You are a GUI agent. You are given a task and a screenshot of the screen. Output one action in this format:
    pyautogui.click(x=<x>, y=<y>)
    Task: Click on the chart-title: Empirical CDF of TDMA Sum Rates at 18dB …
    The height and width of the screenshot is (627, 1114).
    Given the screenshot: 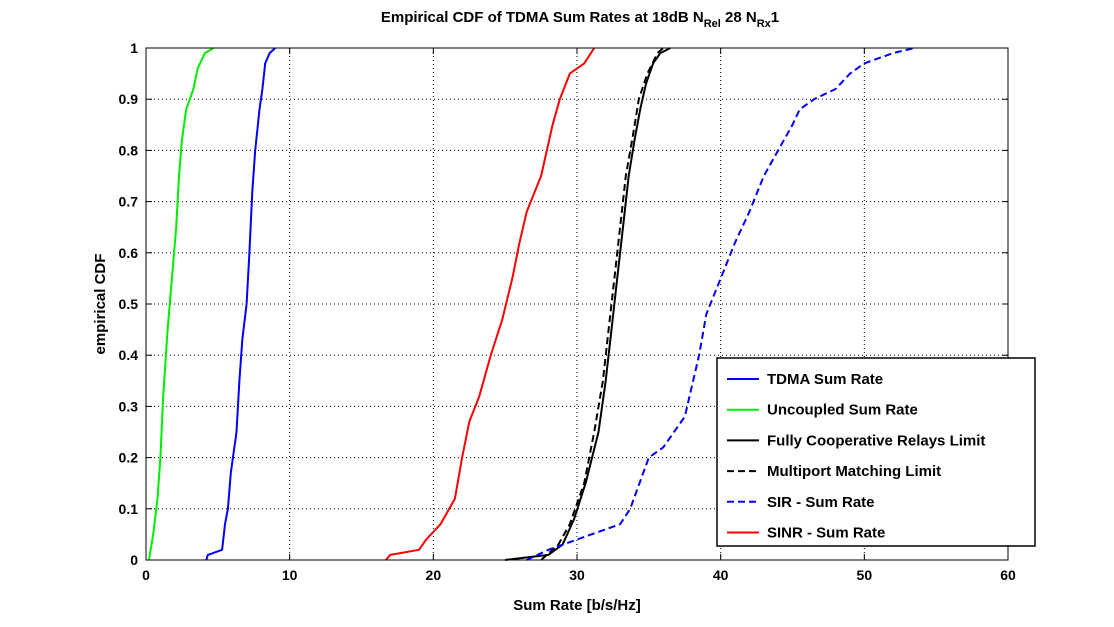 What is the action you would take?
    pyautogui.click(x=580, y=19)
    